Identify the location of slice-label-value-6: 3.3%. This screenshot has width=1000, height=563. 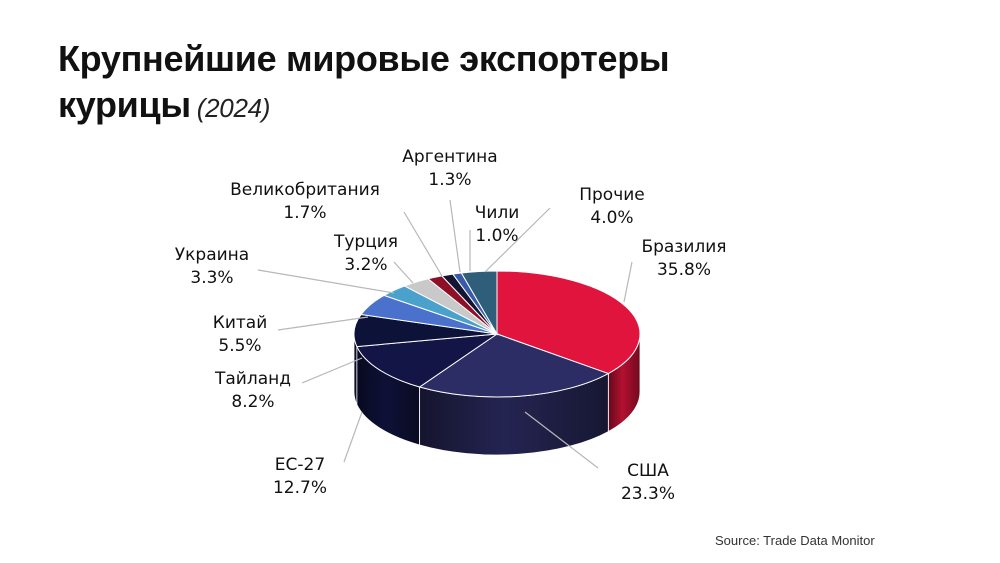
(211, 278).